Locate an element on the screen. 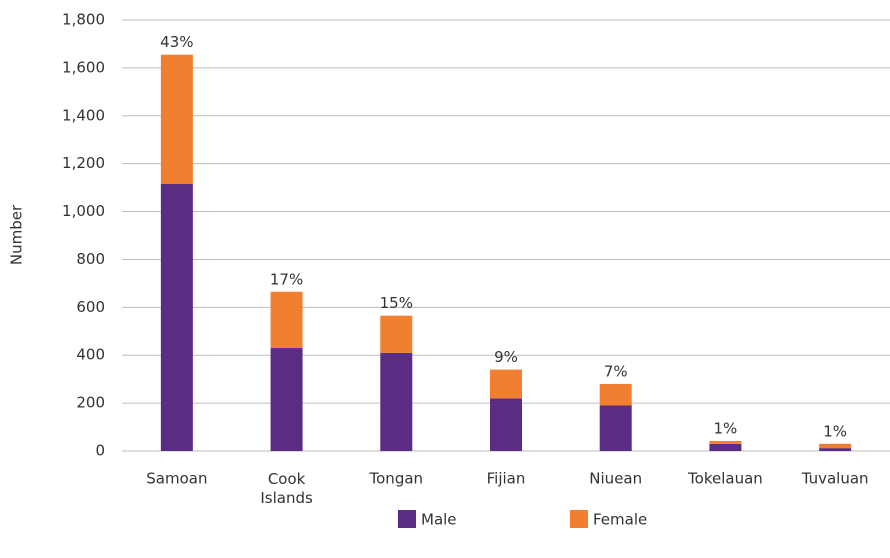 This screenshot has width=890, height=558. legend-label: Male is located at coordinates (439, 520).